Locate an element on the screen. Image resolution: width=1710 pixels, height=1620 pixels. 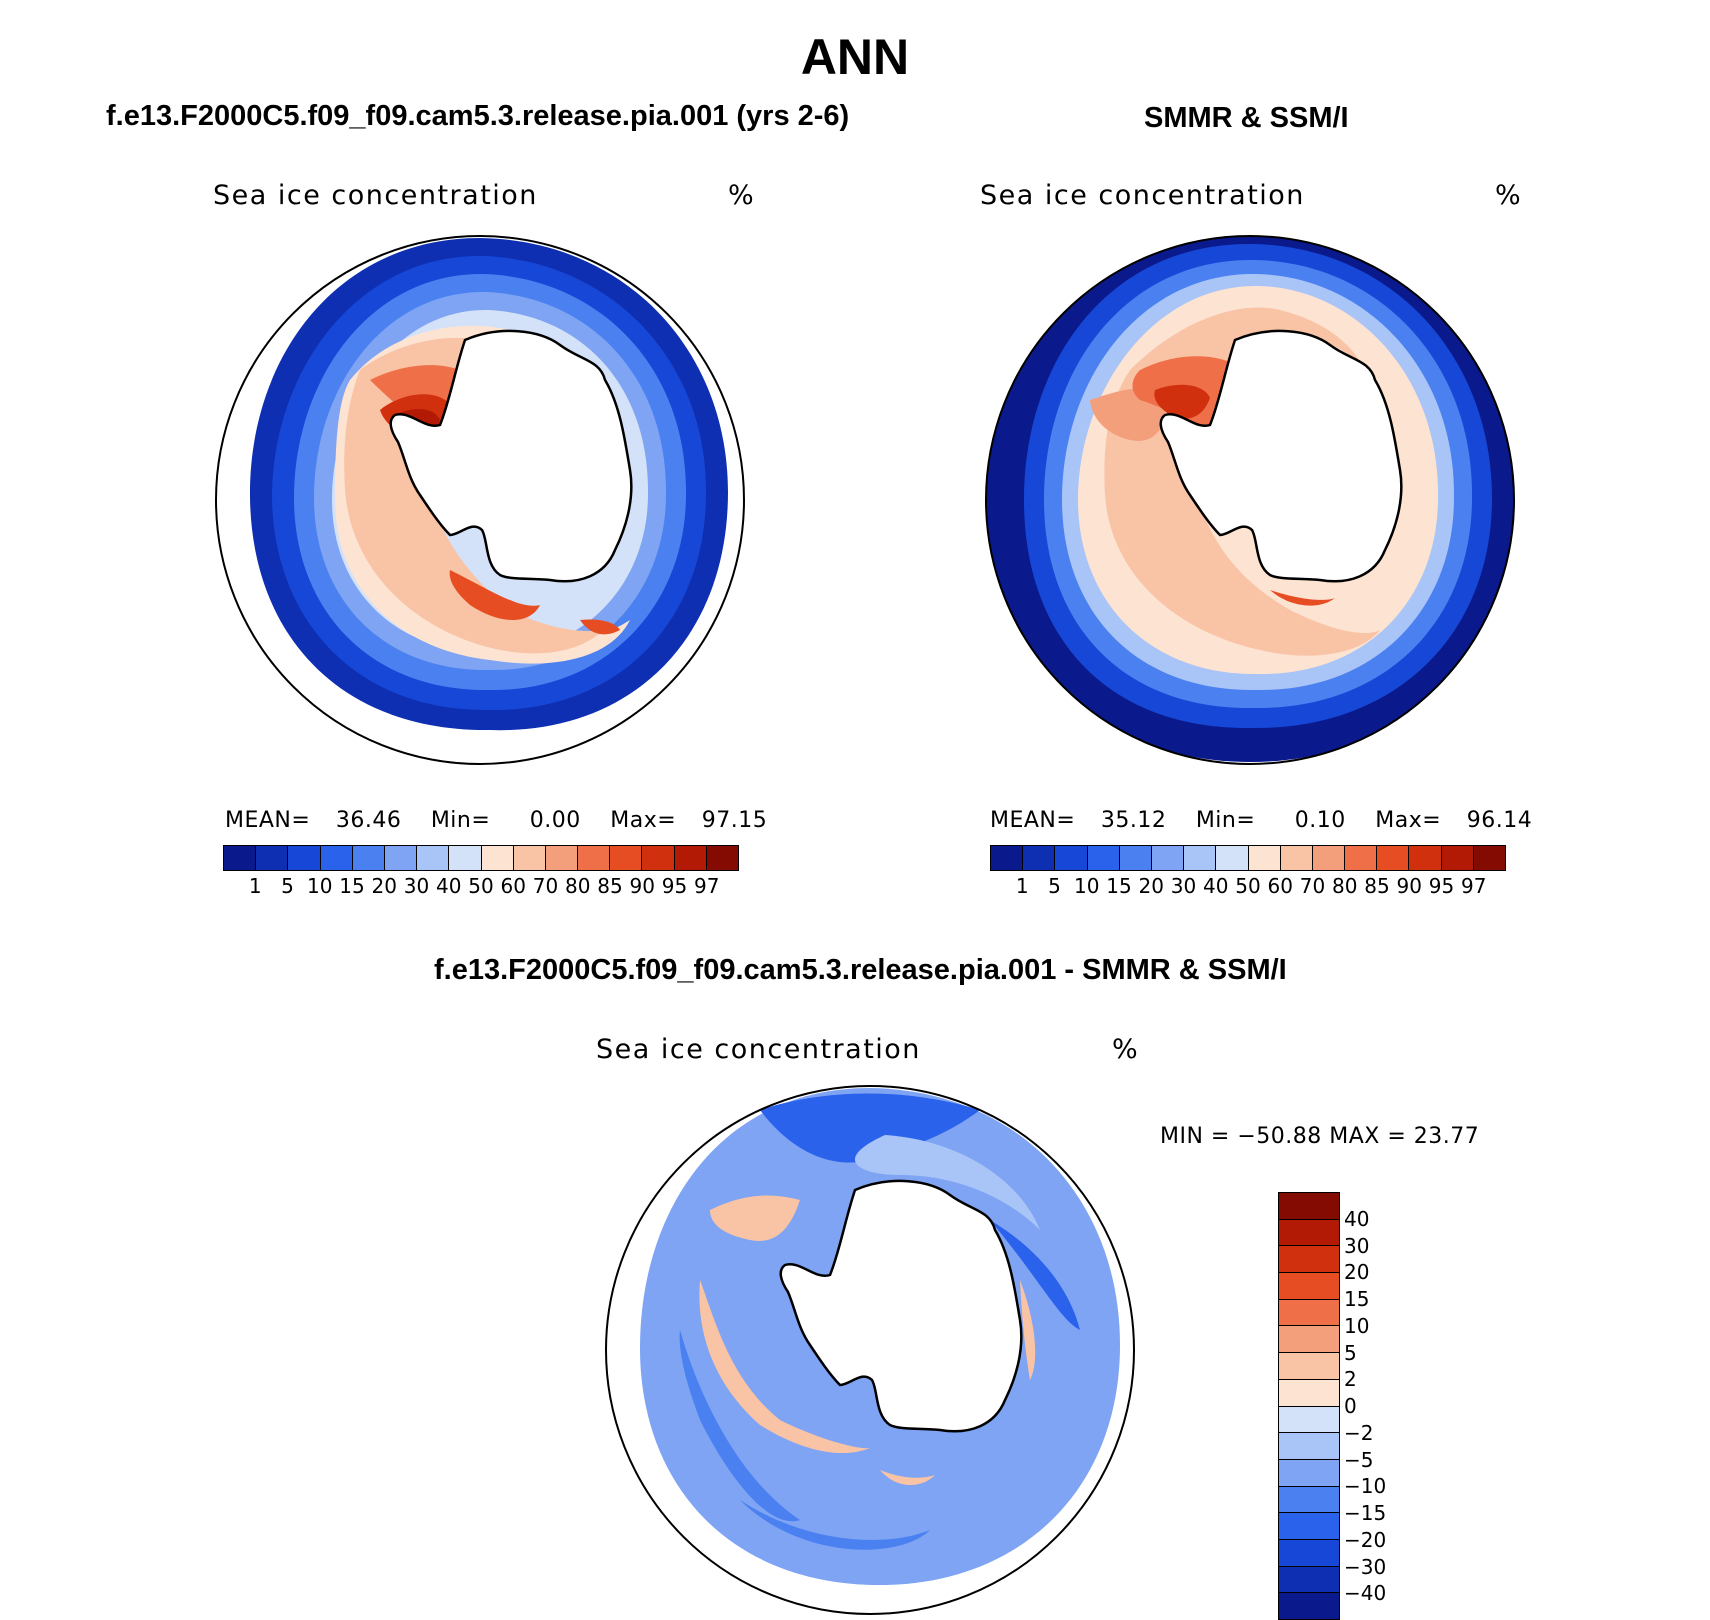
colorbar-tick-label: 90 is located at coordinates (1409, 886).